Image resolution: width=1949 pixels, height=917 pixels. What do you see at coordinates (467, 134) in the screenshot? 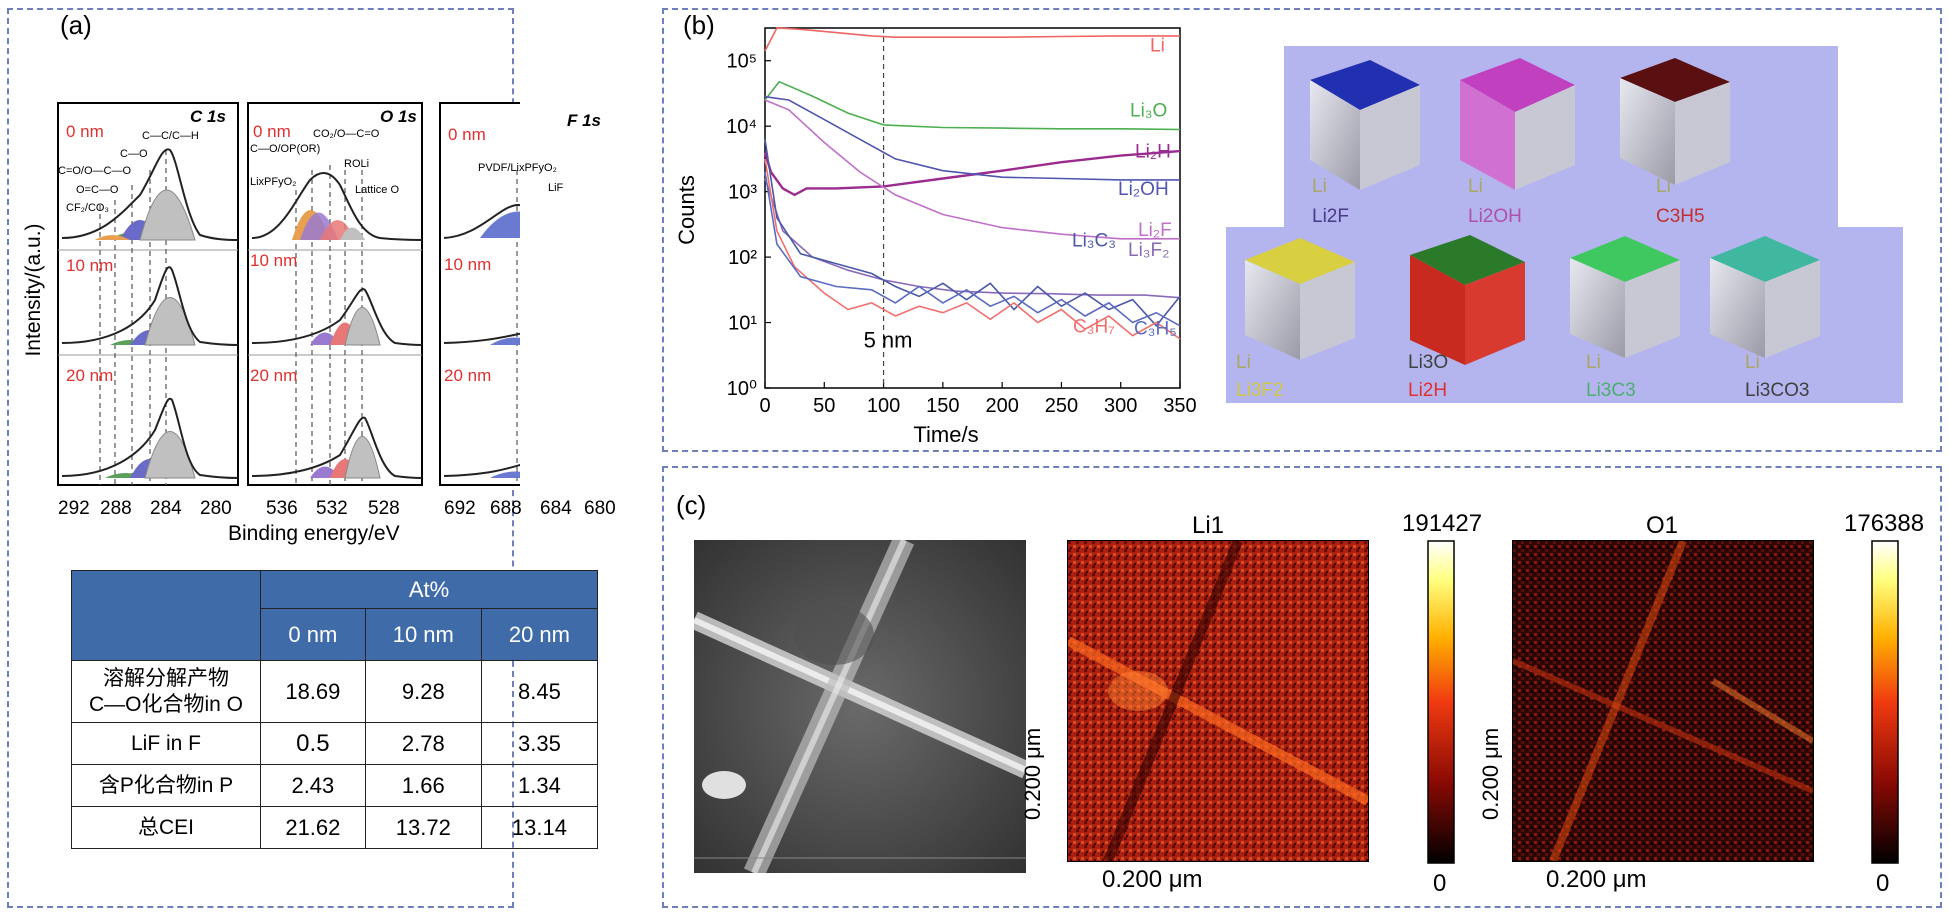
I see `f1s-depth-0: 0 nm` at bounding box center [467, 134].